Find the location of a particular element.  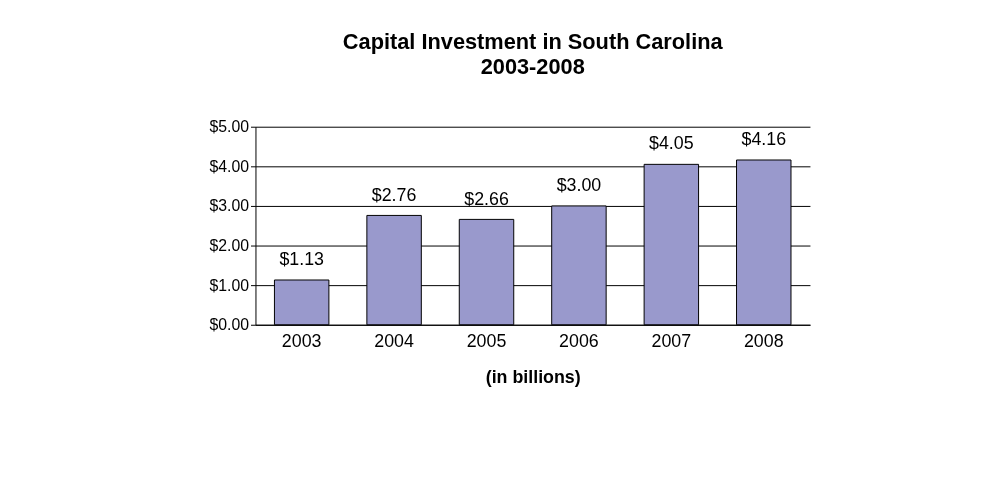

x-tick-label: 2006 is located at coordinates (579, 341).